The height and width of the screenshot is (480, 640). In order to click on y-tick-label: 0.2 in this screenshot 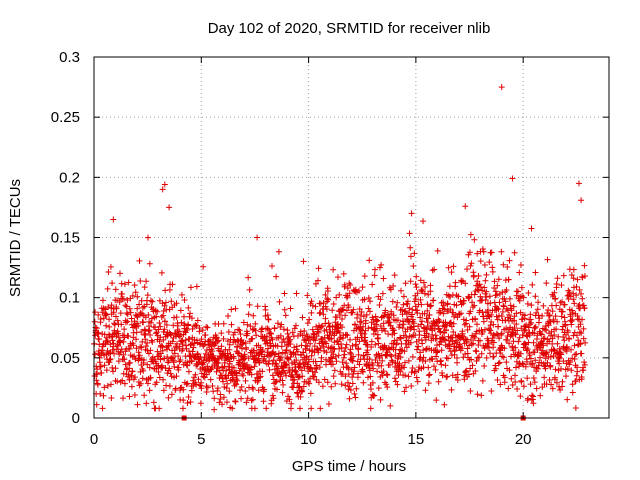, I will do `click(69, 177)`.